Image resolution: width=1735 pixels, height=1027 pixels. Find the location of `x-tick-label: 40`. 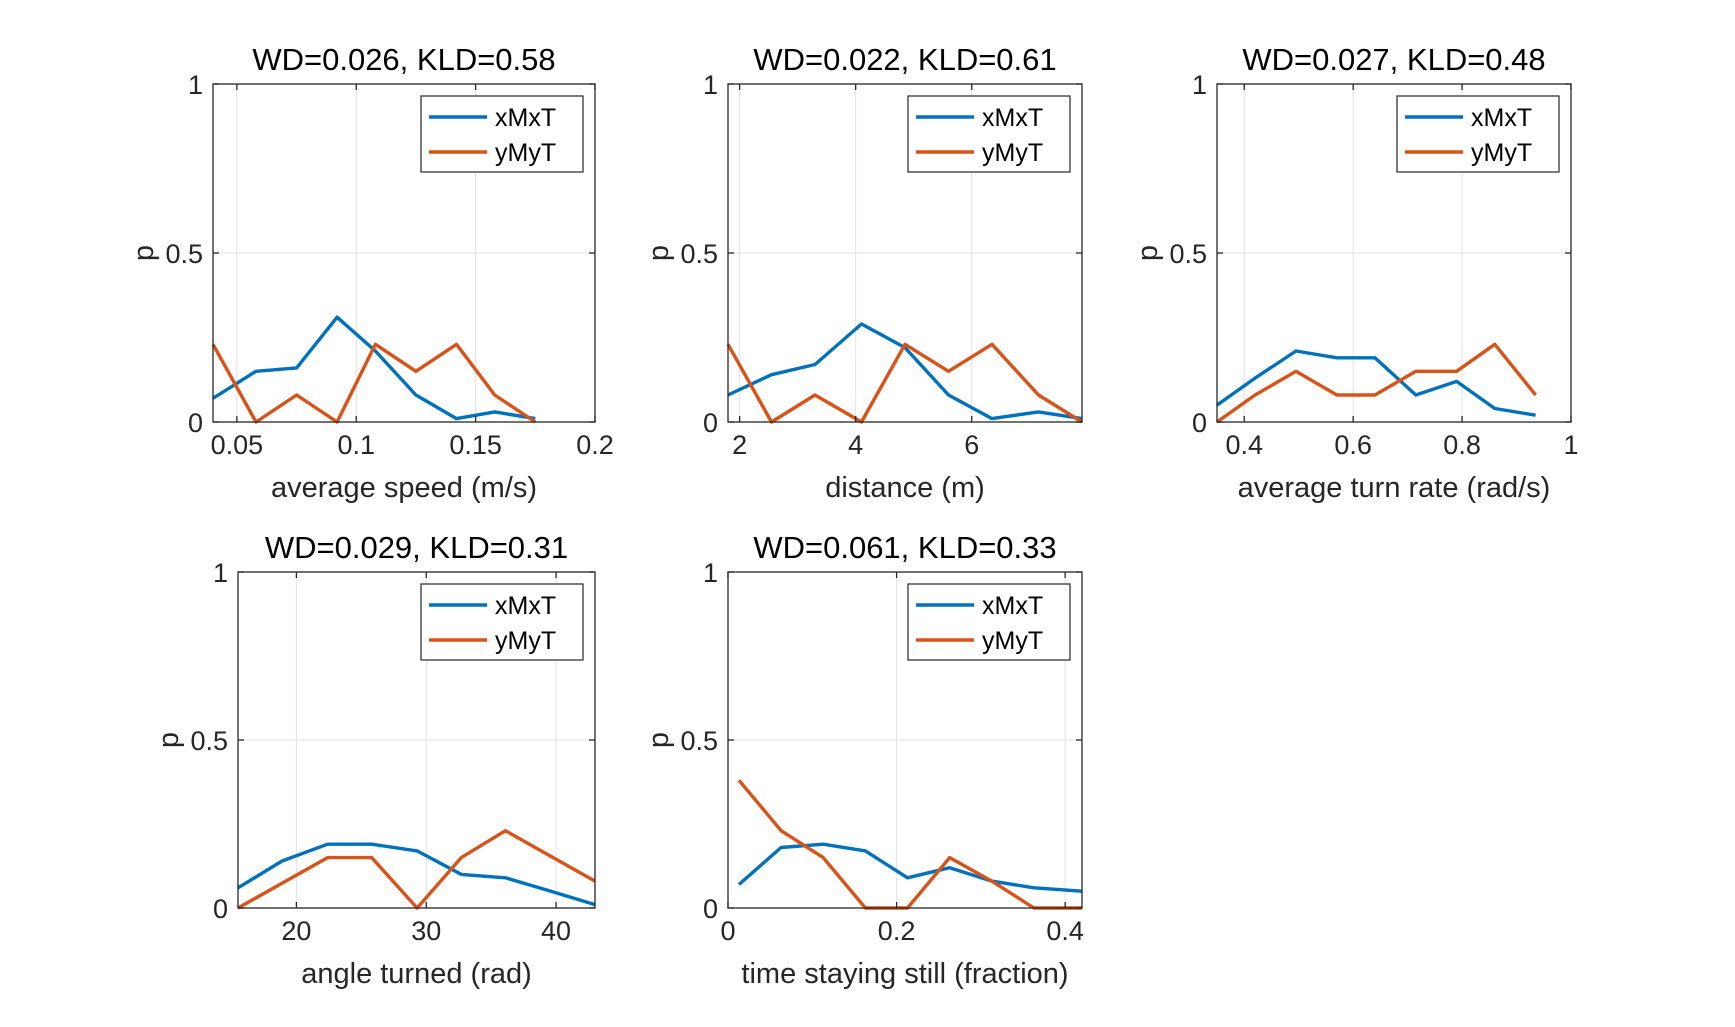

x-tick-label: 40 is located at coordinates (556, 931).